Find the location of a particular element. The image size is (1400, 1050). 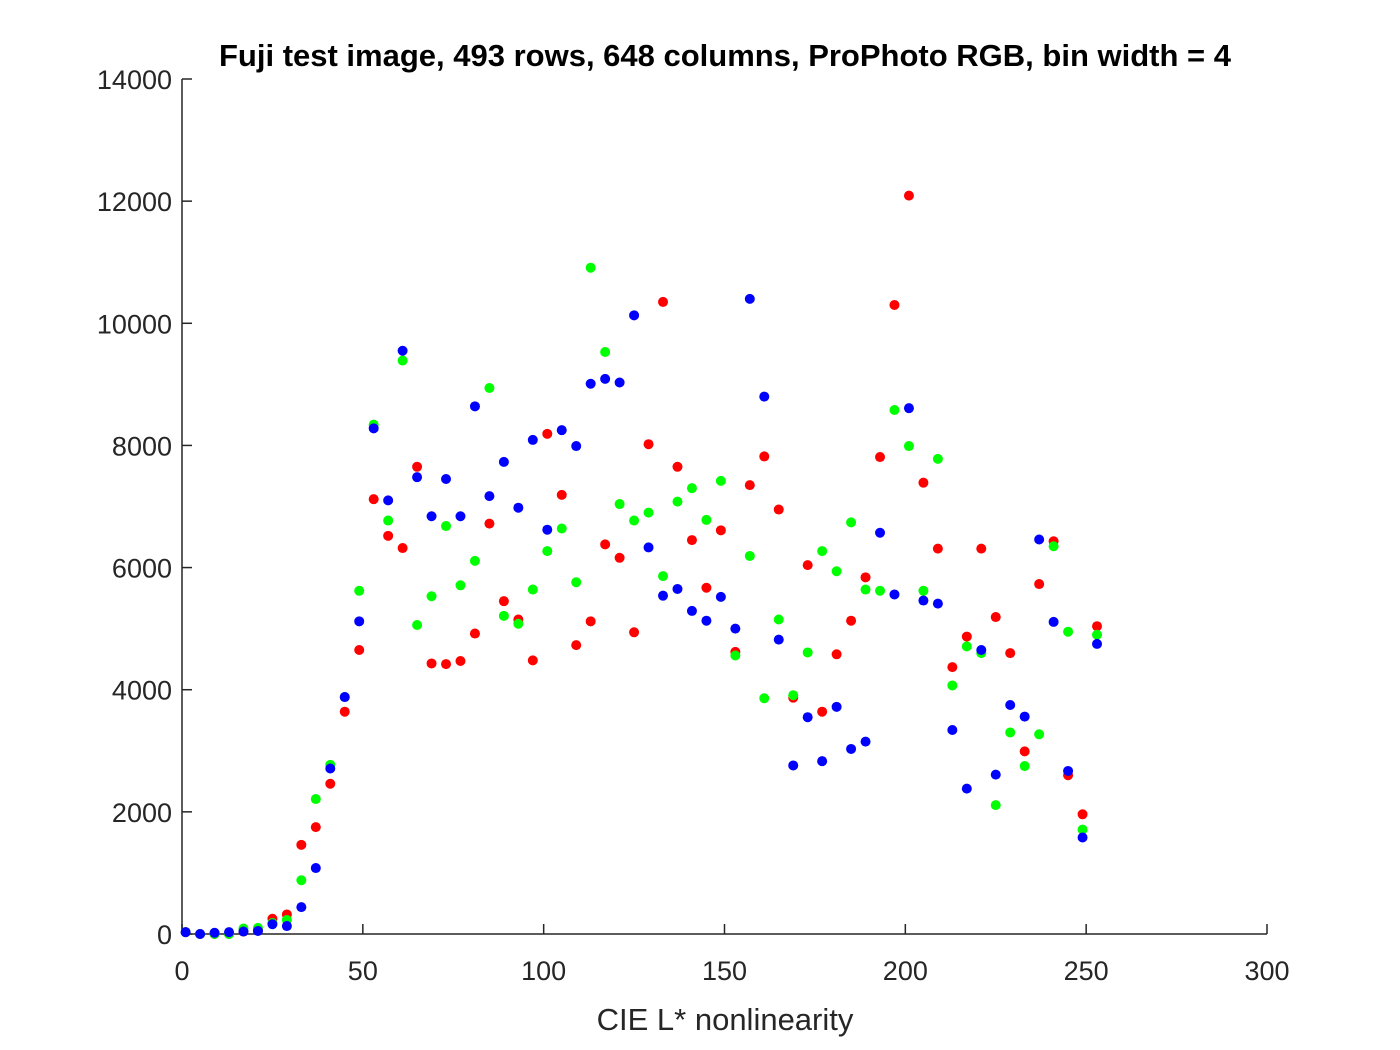

y-tick-label: 10000 is located at coordinates (134, 324).